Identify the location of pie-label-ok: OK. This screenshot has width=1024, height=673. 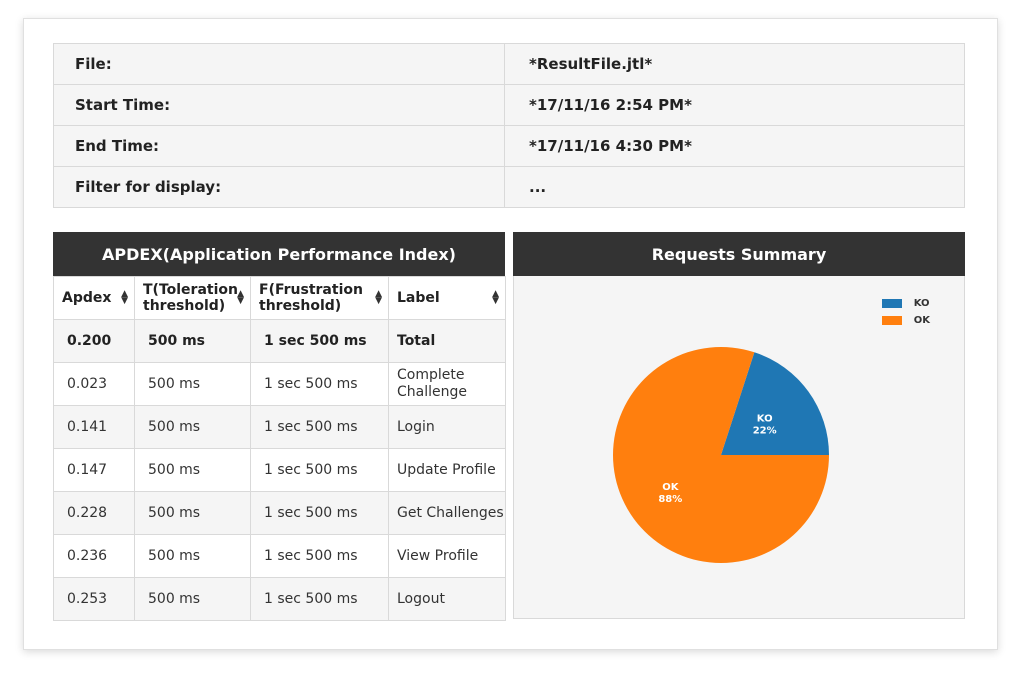
(671, 487).